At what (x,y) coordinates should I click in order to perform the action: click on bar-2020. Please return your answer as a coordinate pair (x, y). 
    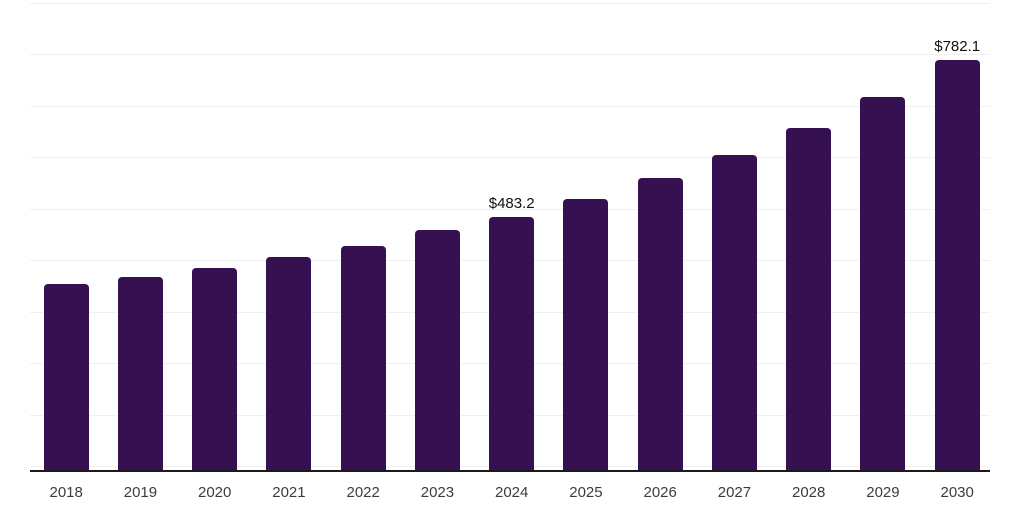
    Looking at the image, I should click on (215, 369).